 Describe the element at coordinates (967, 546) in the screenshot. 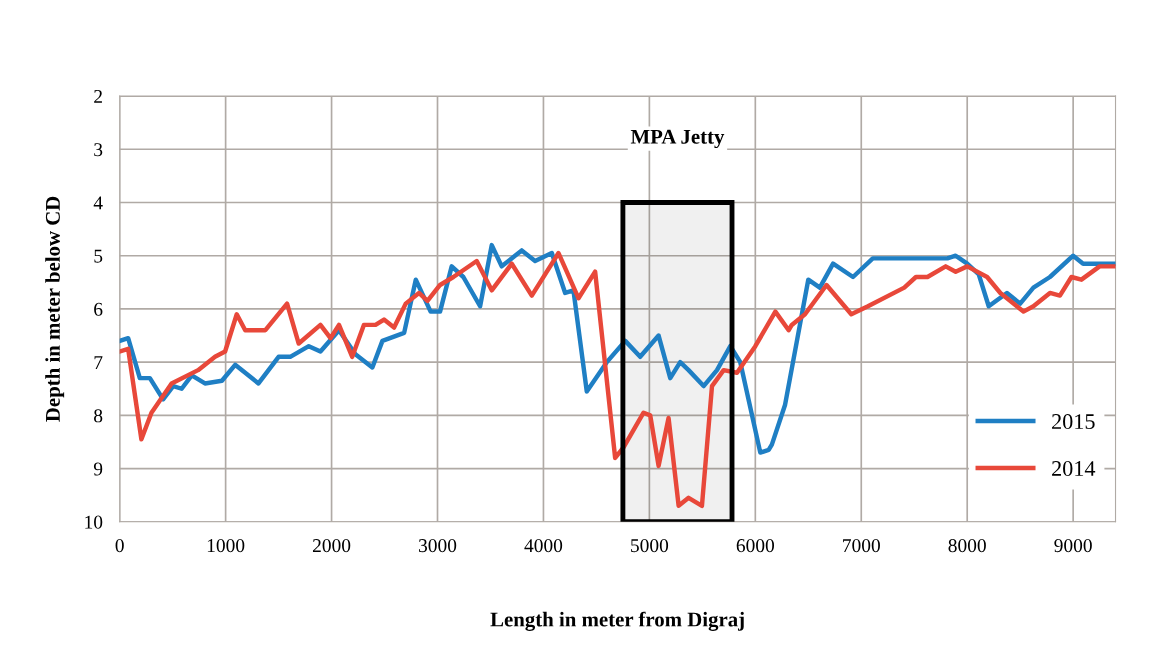

I see `x-tick-label: 8000` at that location.